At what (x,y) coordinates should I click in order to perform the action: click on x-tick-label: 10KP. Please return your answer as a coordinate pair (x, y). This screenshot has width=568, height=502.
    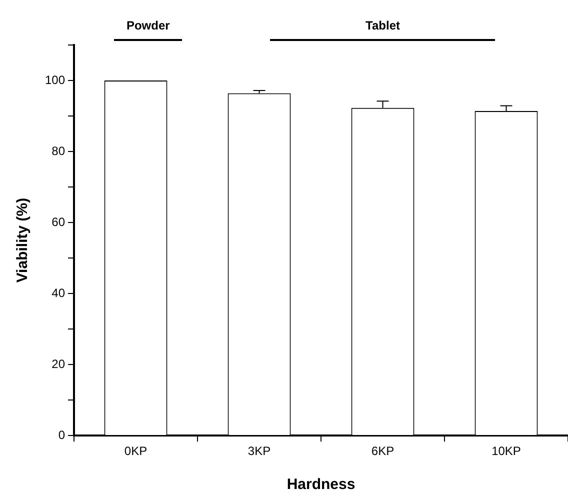
    Looking at the image, I should click on (506, 451).